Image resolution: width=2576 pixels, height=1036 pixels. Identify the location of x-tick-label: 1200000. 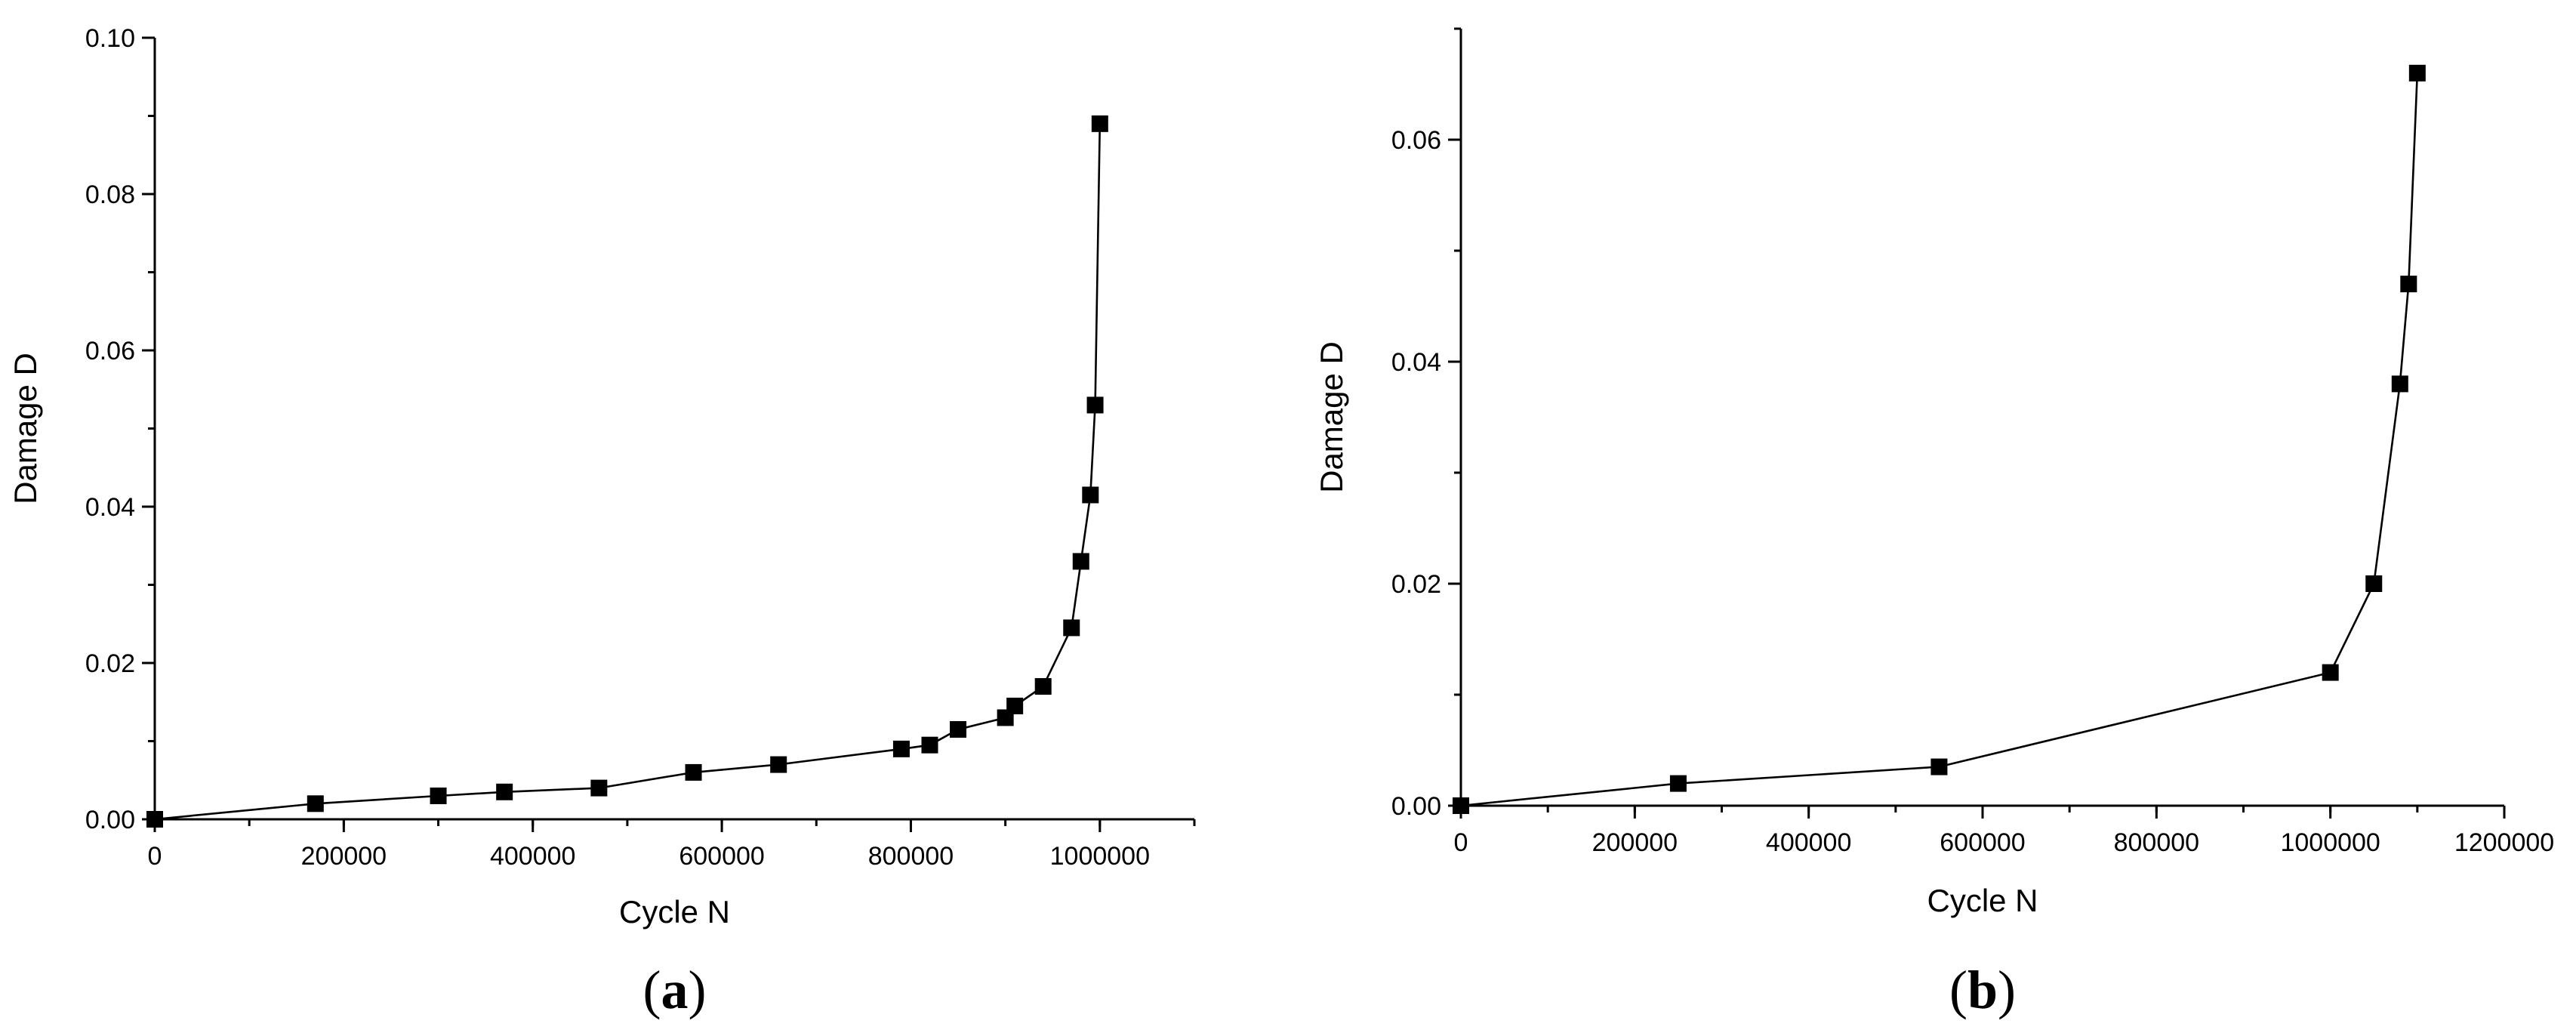
(2504, 842).